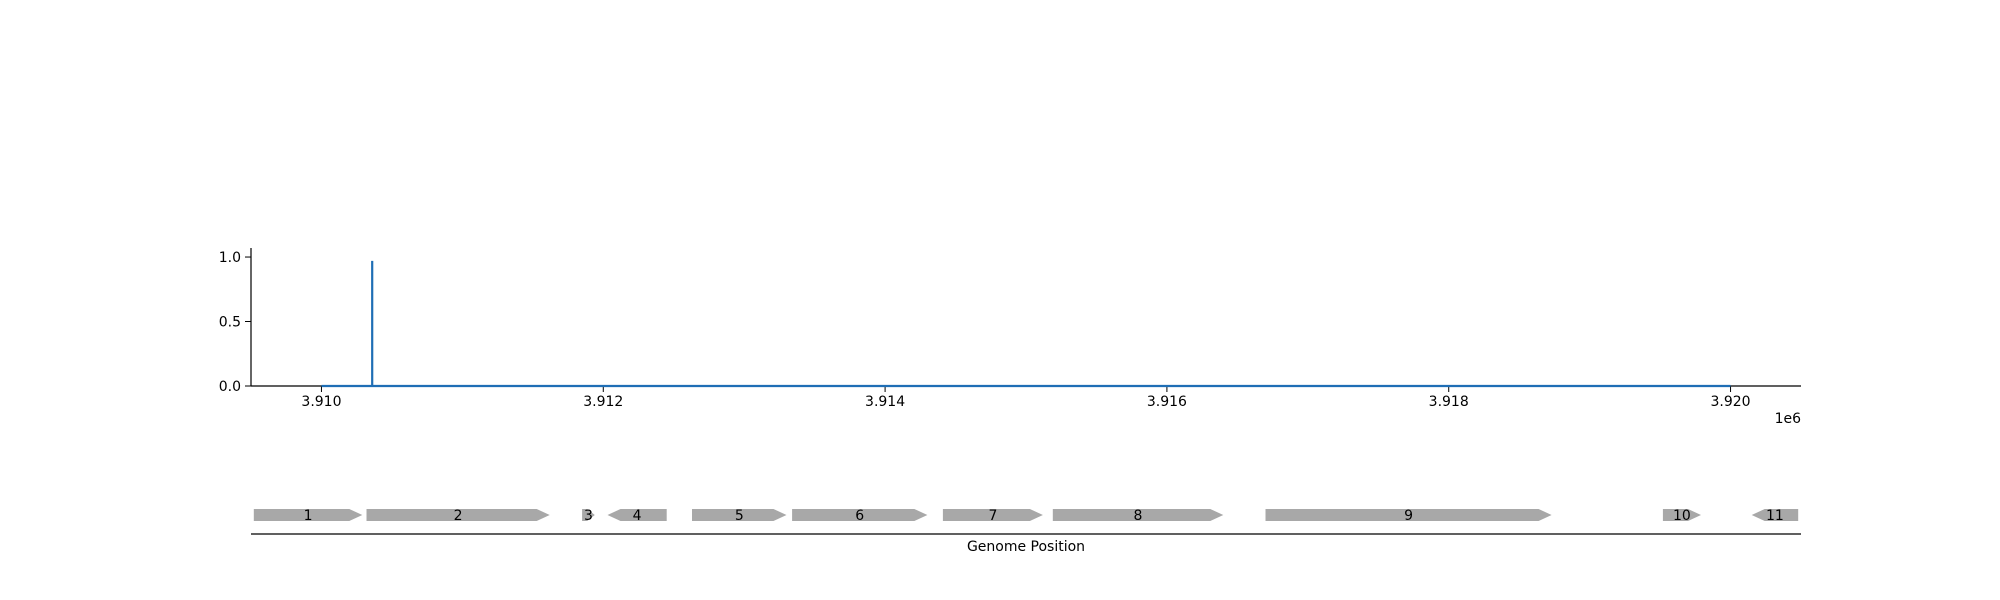 This screenshot has height=600, width=2000. I want to click on gene-3: 3, so click(588, 516).